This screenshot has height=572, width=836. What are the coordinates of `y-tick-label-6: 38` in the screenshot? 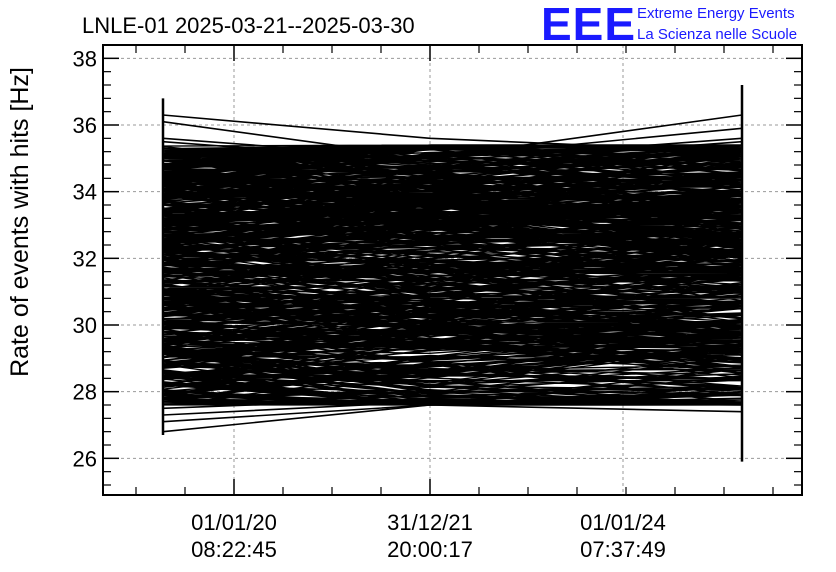 It's located at (85, 58).